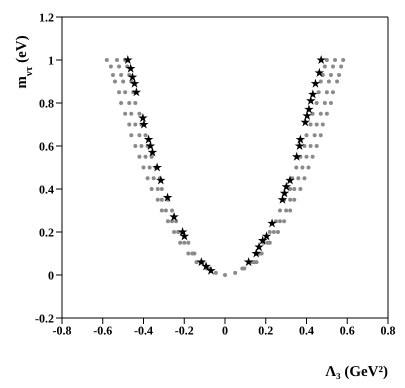 The width and height of the screenshot is (405, 388). Describe the element at coordinates (184, 331) in the screenshot. I see `x-tick-label: -0.2` at that location.